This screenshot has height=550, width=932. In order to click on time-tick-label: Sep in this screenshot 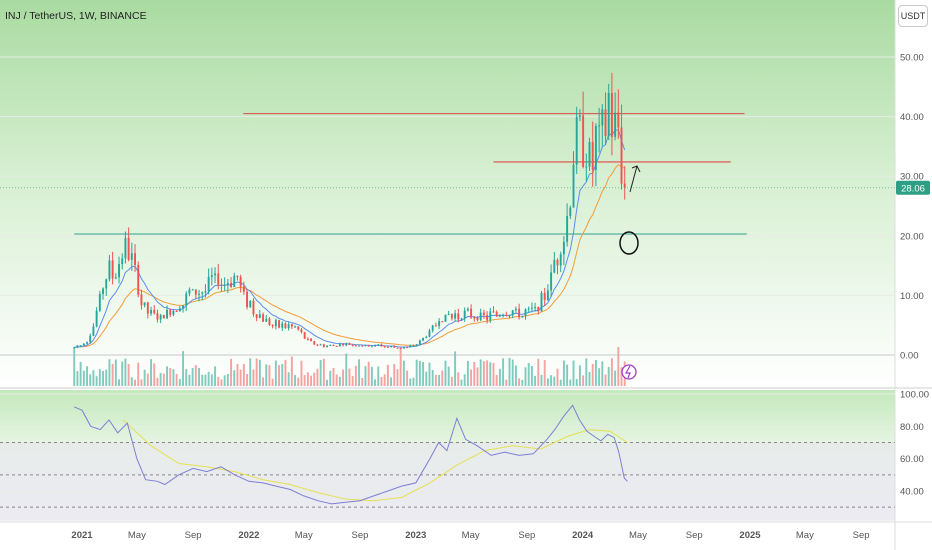, I will do `click(526, 535)`.